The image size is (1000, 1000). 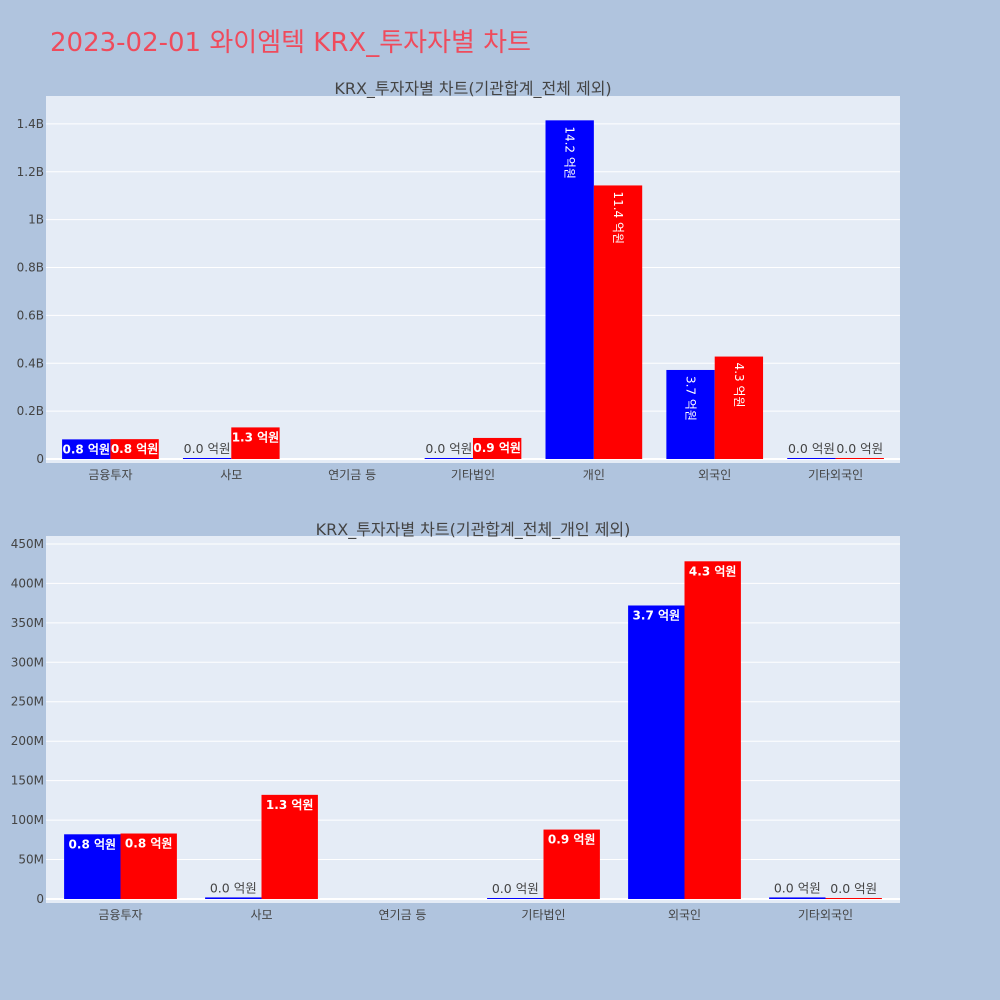 I want to click on y-tick-label: 450M, so click(x=27, y=544).